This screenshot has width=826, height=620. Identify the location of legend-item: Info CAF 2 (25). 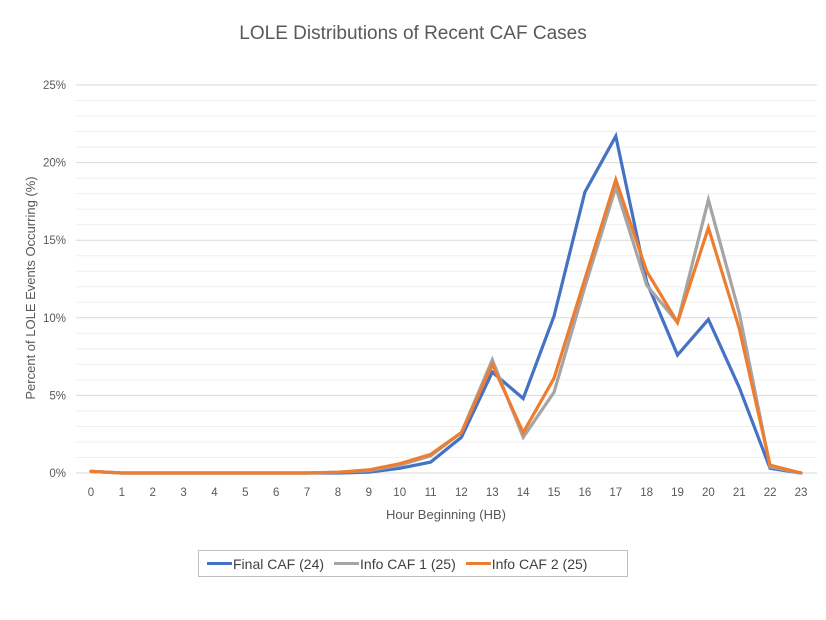
(526, 563).